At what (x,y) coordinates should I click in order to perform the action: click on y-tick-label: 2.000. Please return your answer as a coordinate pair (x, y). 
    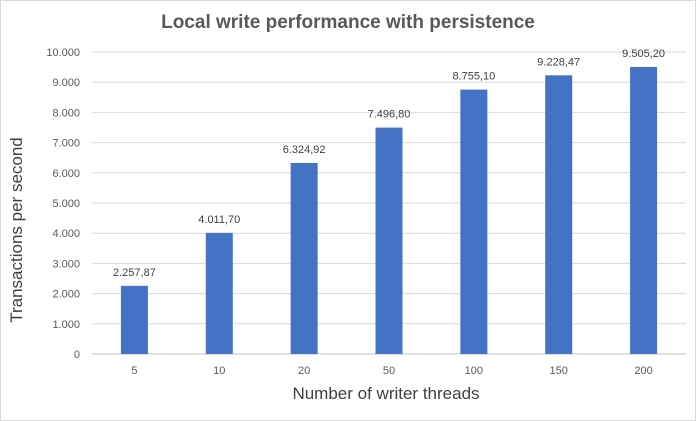
    Looking at the image, I should click on (66, 295).